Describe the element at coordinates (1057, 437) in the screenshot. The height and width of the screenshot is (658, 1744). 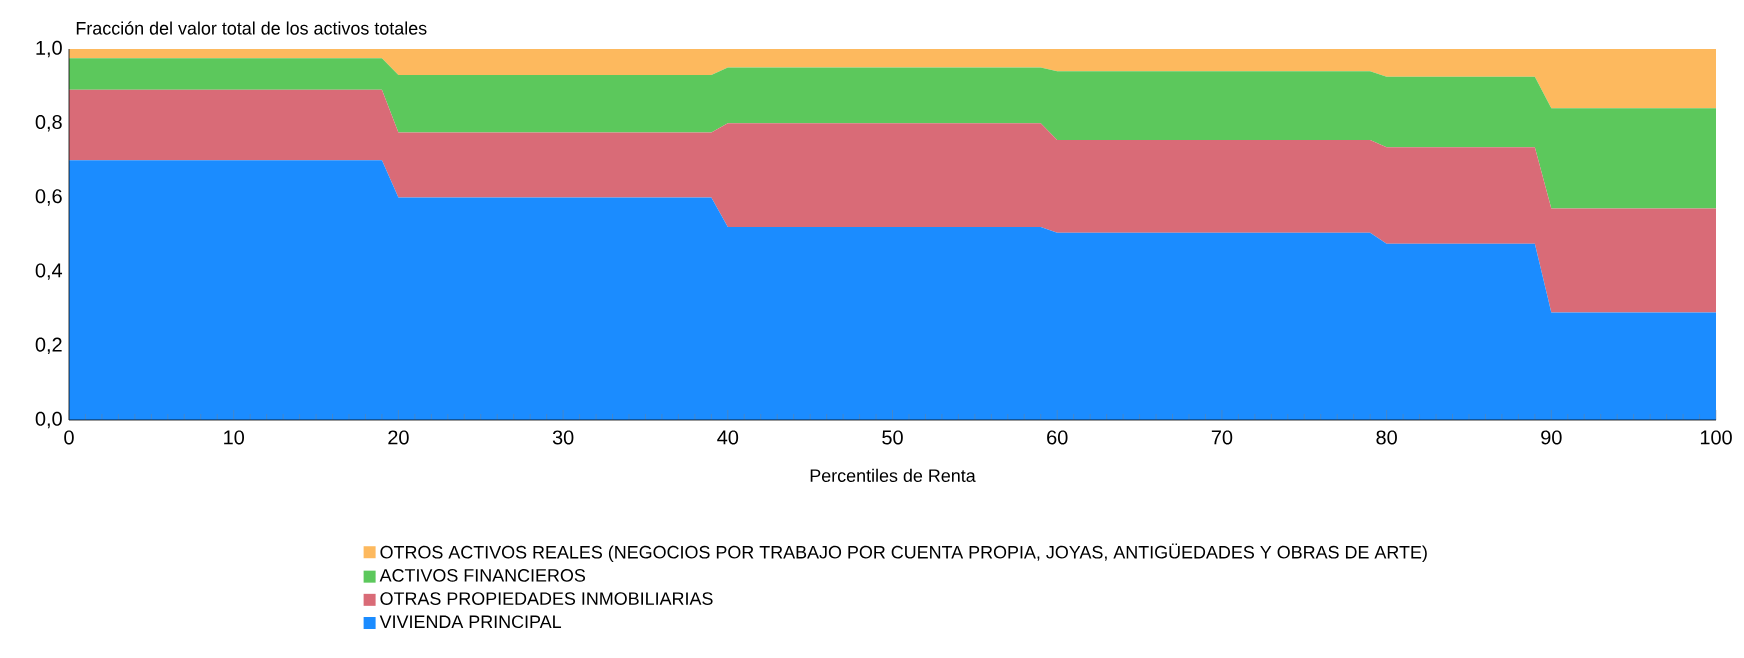
I see `x-tick-label: 60` at that location.